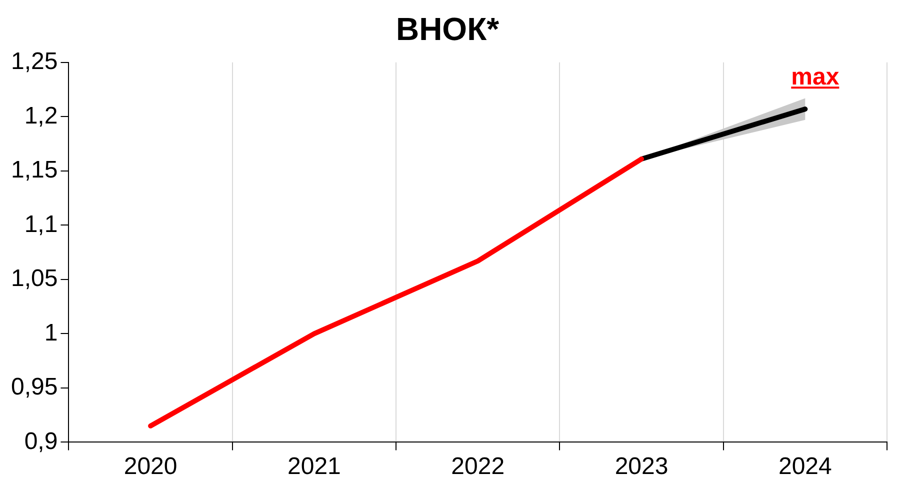  I want to click on chart-title: ВНОК*, so click(448, 29).